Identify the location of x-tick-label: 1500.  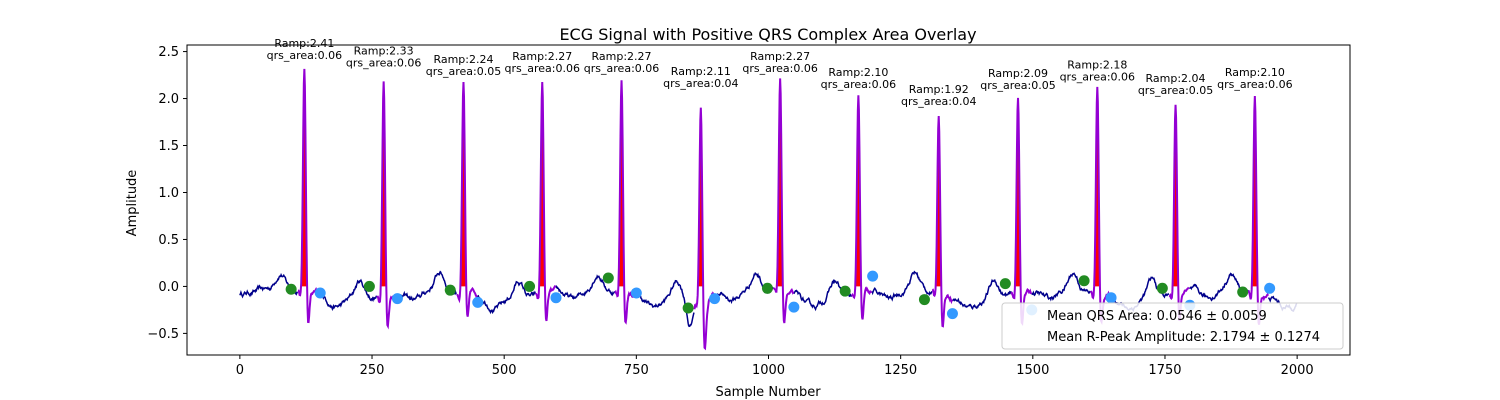
(1032, 370).